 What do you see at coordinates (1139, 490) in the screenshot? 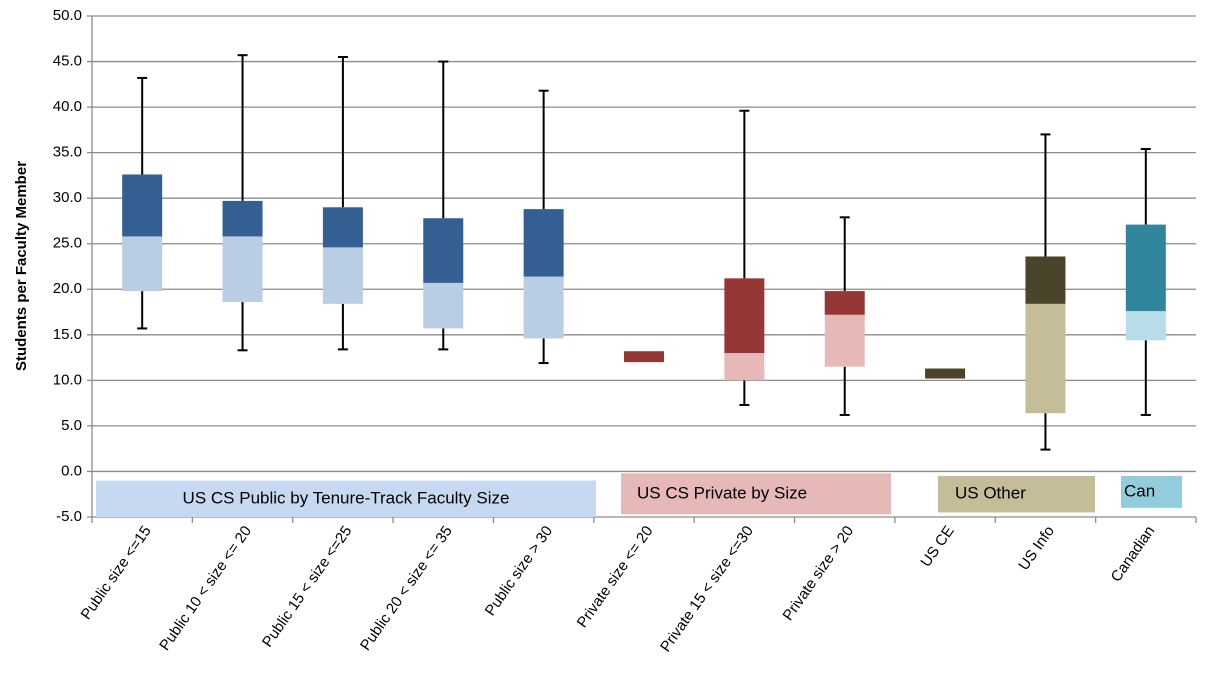
I see `group-label: Can` at bounding box center [1139, 490].